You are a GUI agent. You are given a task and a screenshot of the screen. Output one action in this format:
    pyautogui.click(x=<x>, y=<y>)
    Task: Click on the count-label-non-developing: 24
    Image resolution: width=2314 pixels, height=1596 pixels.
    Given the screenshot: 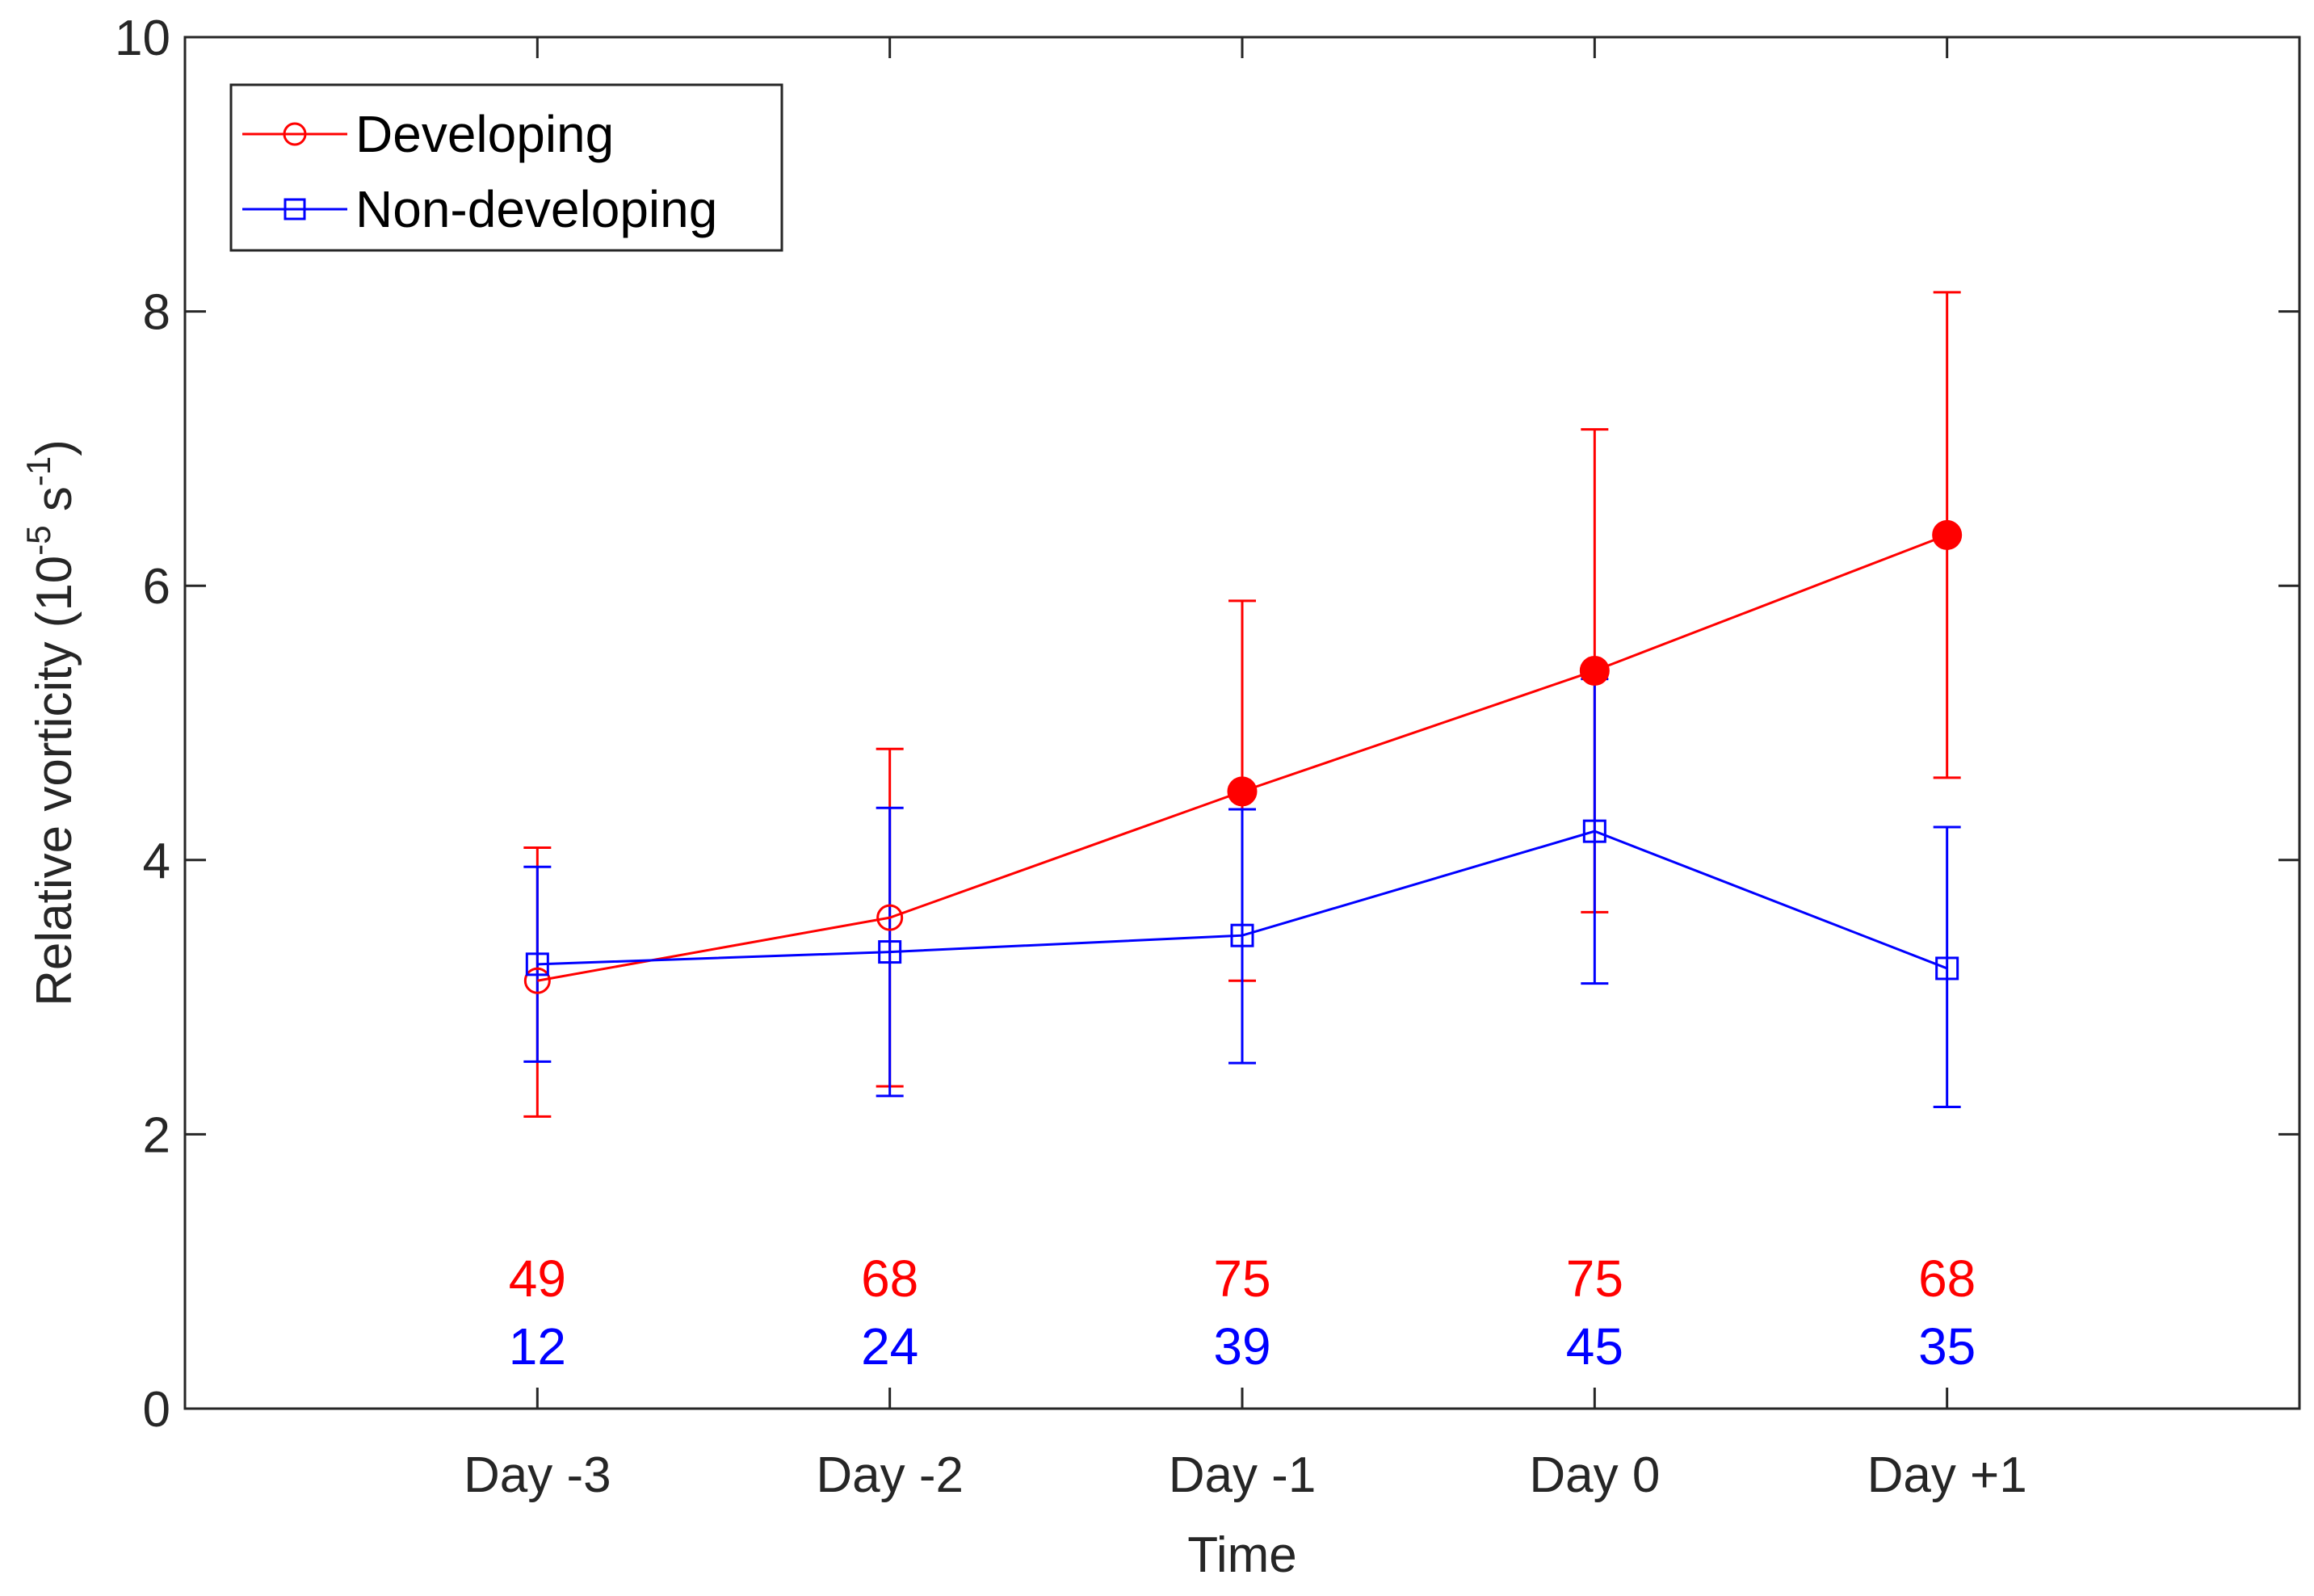 What is the action you would take?
    pyautogui.click(x=890, y=1346)
    